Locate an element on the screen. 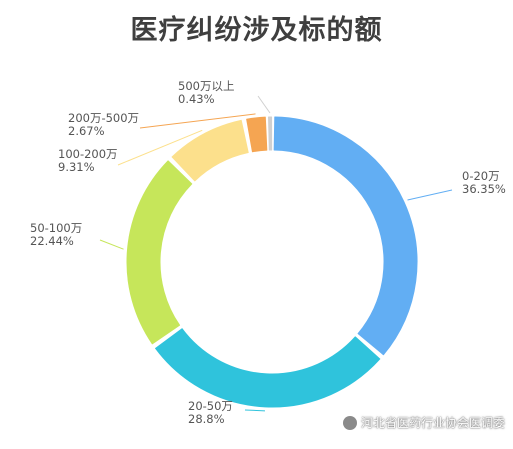 This screenshot has width=513, height=449. slice-category-label-2: 20-50万 is located at coordinates (210, 406).